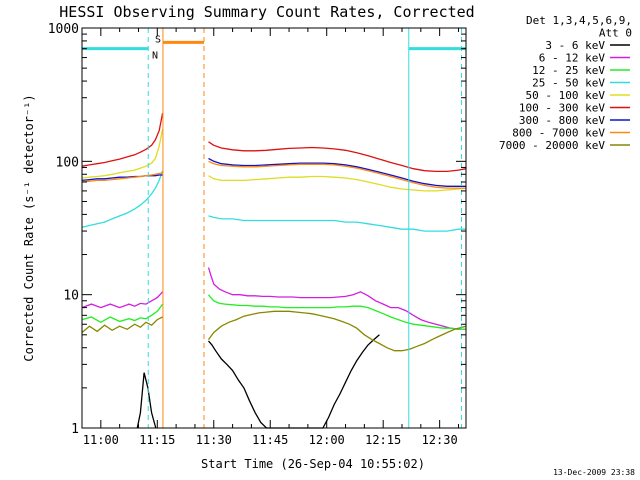 Image resolution: width=640 pixels, height=480 pixels. Describe the element at coordinates (101, 440) in the screenshot. I see `x-tick-label-11:00: 11:00` at that location.